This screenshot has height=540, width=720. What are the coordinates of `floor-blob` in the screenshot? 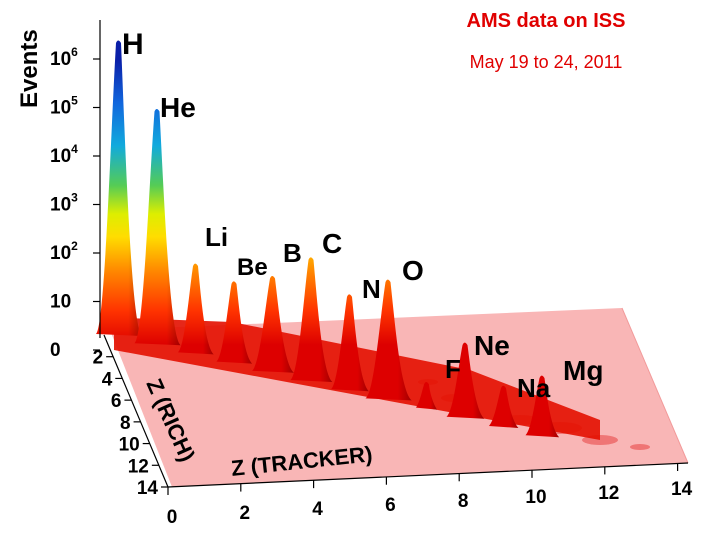 It's located at (640, 447).